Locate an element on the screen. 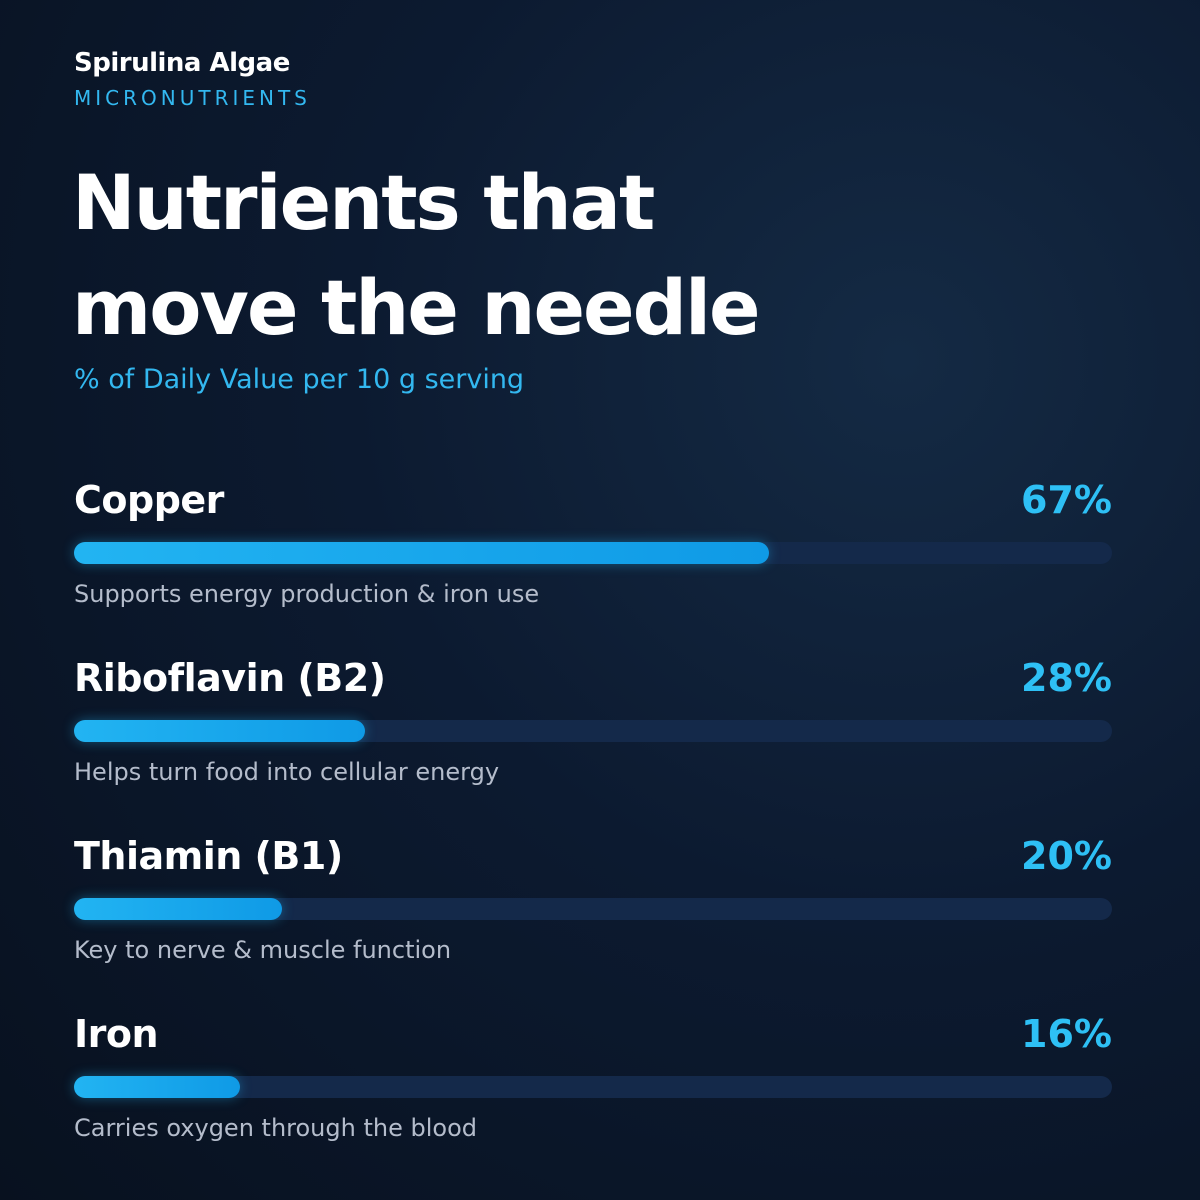 The image size is (1200, 1200). eyebrow: MICRONUTRIENTS is located at coordinates (192, 98).